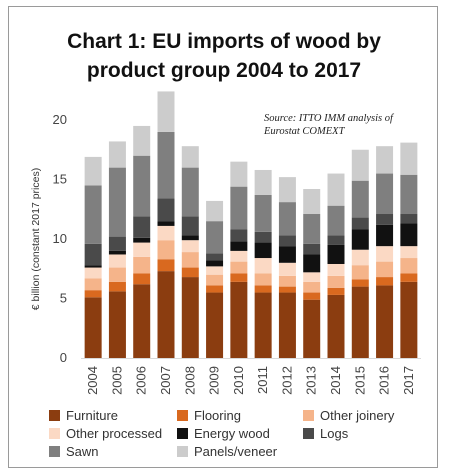  I want to click on bar-segment-energy-wood-2016, so click(385, 235).